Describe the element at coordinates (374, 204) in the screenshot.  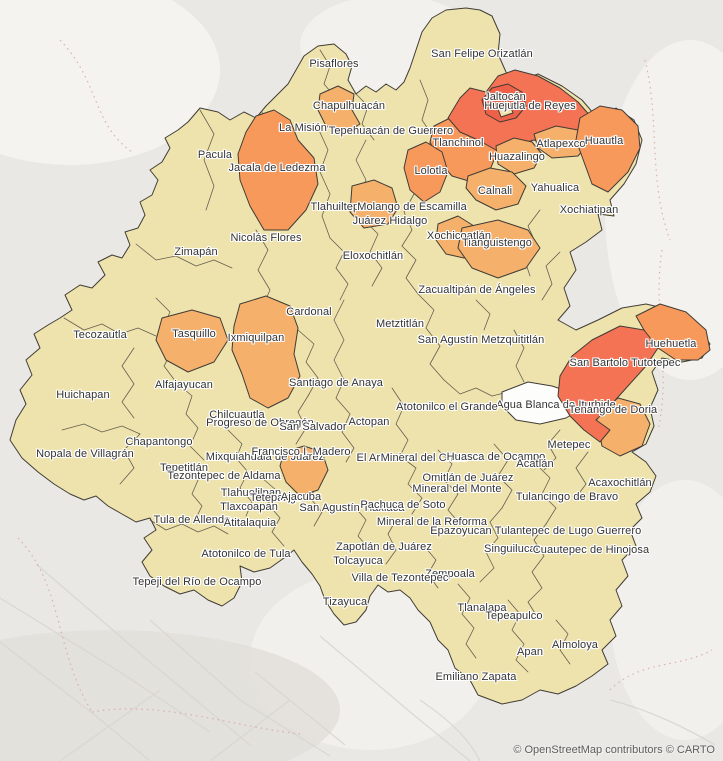
I see `region-molango-de-escamilla` at that location.